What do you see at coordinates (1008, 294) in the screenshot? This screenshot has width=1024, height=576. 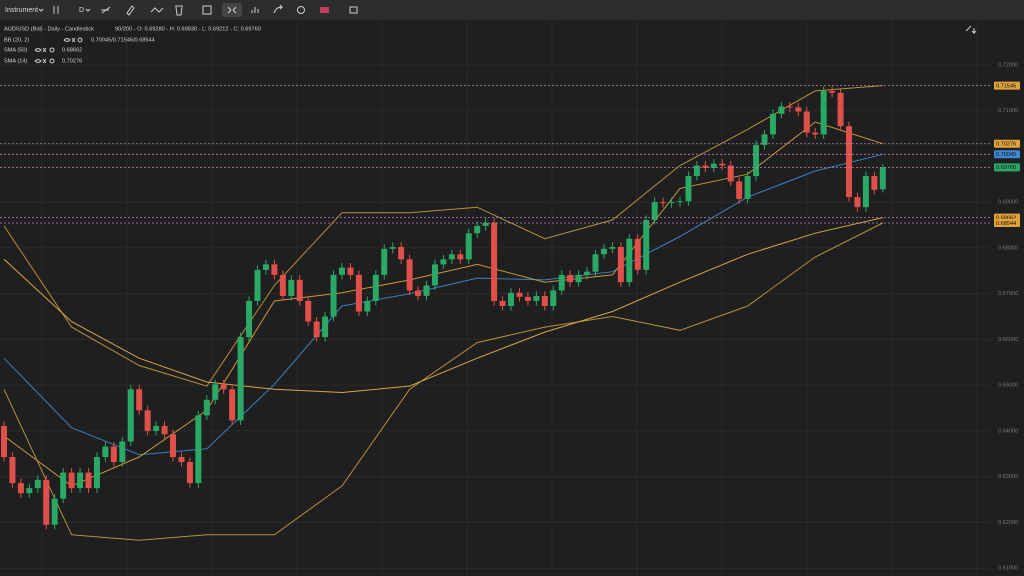 I see `y-tick-label: 0.67000` at bounding box center [1008, 294].